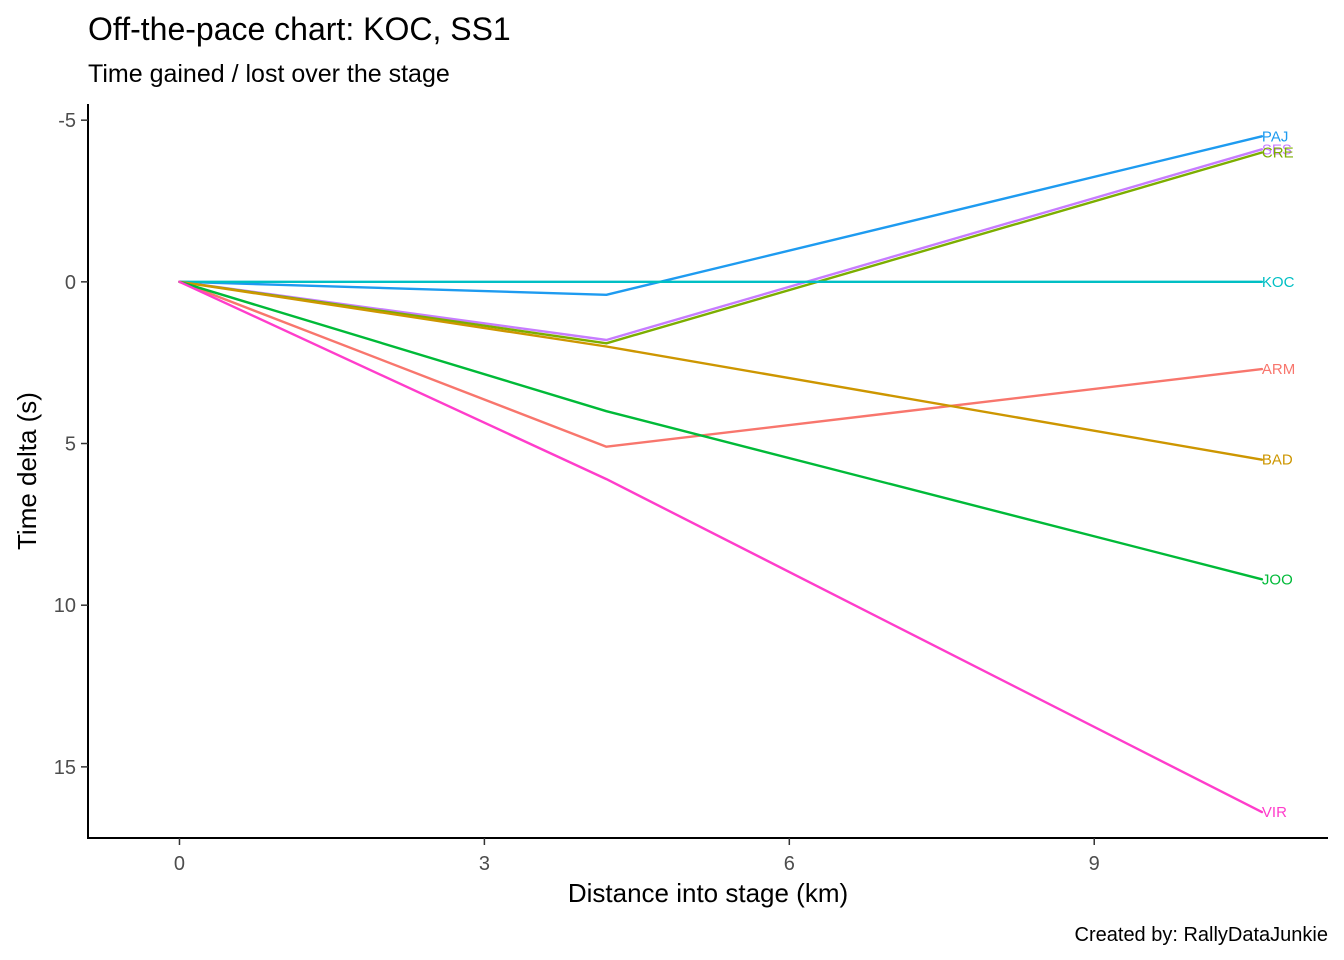 The height and width of the screenshot is (960, 1344). Describe the element at coordinates (1277, 149) in the screenshot. I see `series-label-ses: SES` at that location.